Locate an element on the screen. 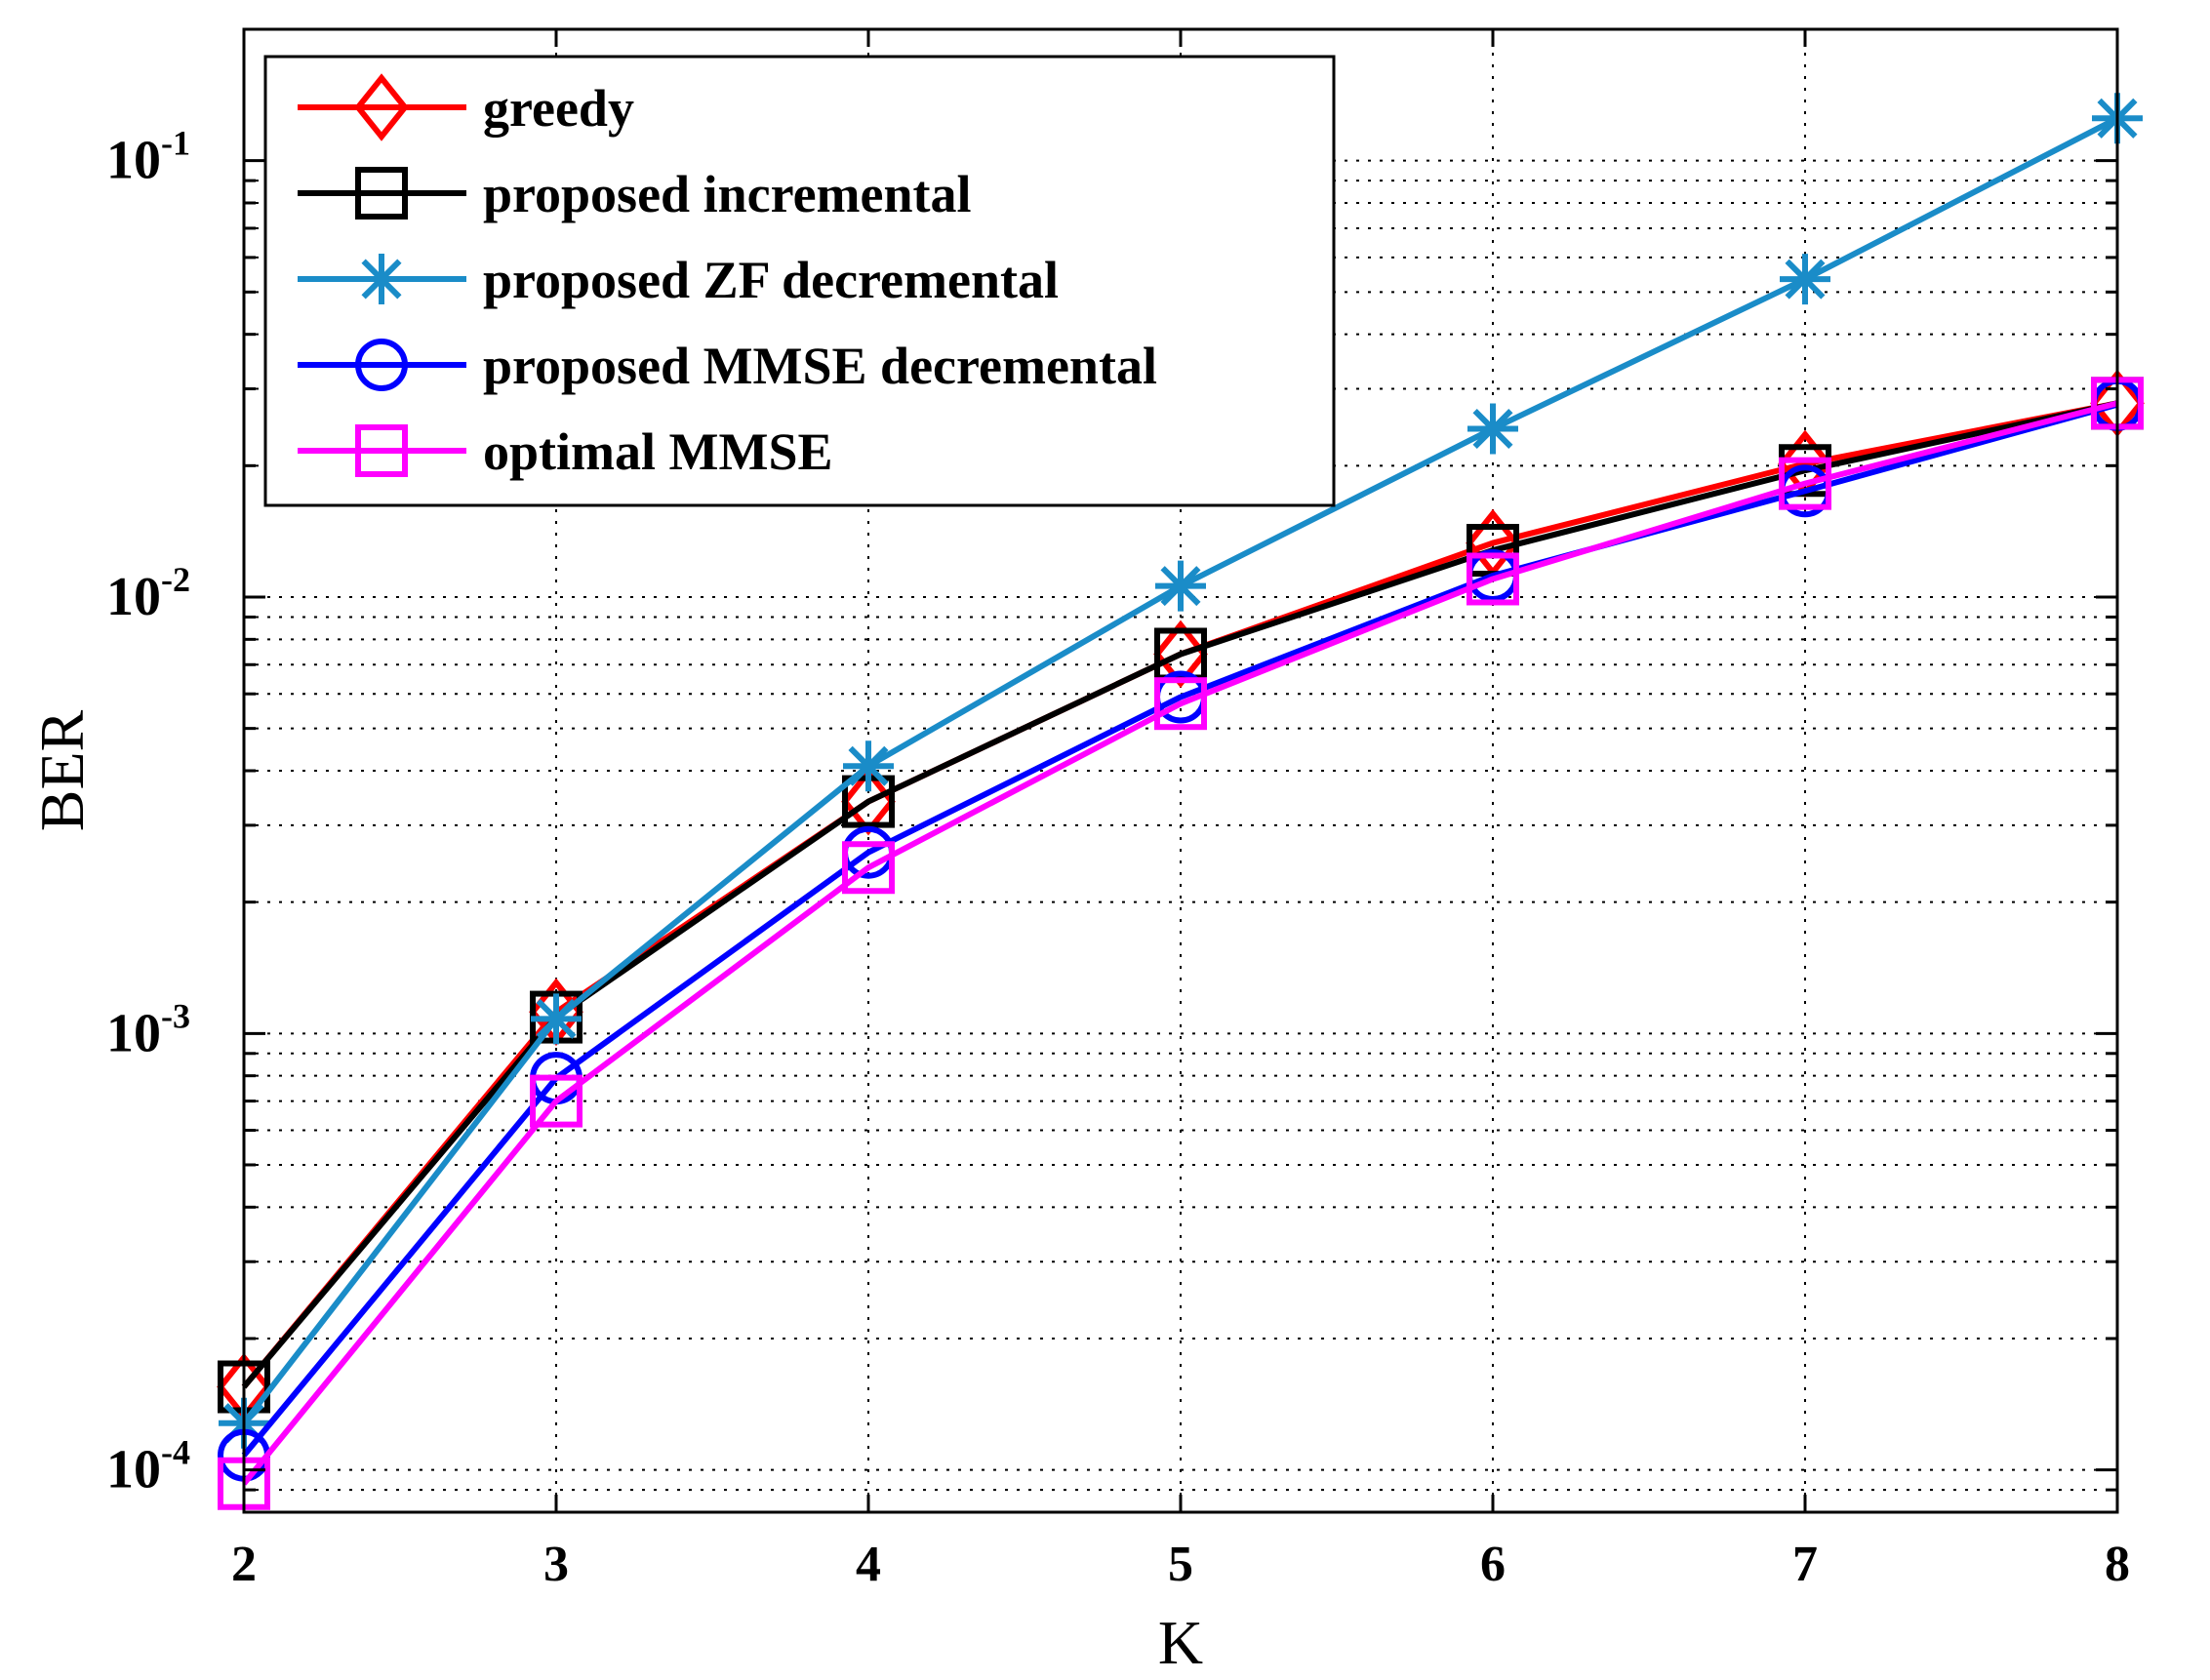  legend-label: proposed ZF decremental is located at coordinates (771, 280).